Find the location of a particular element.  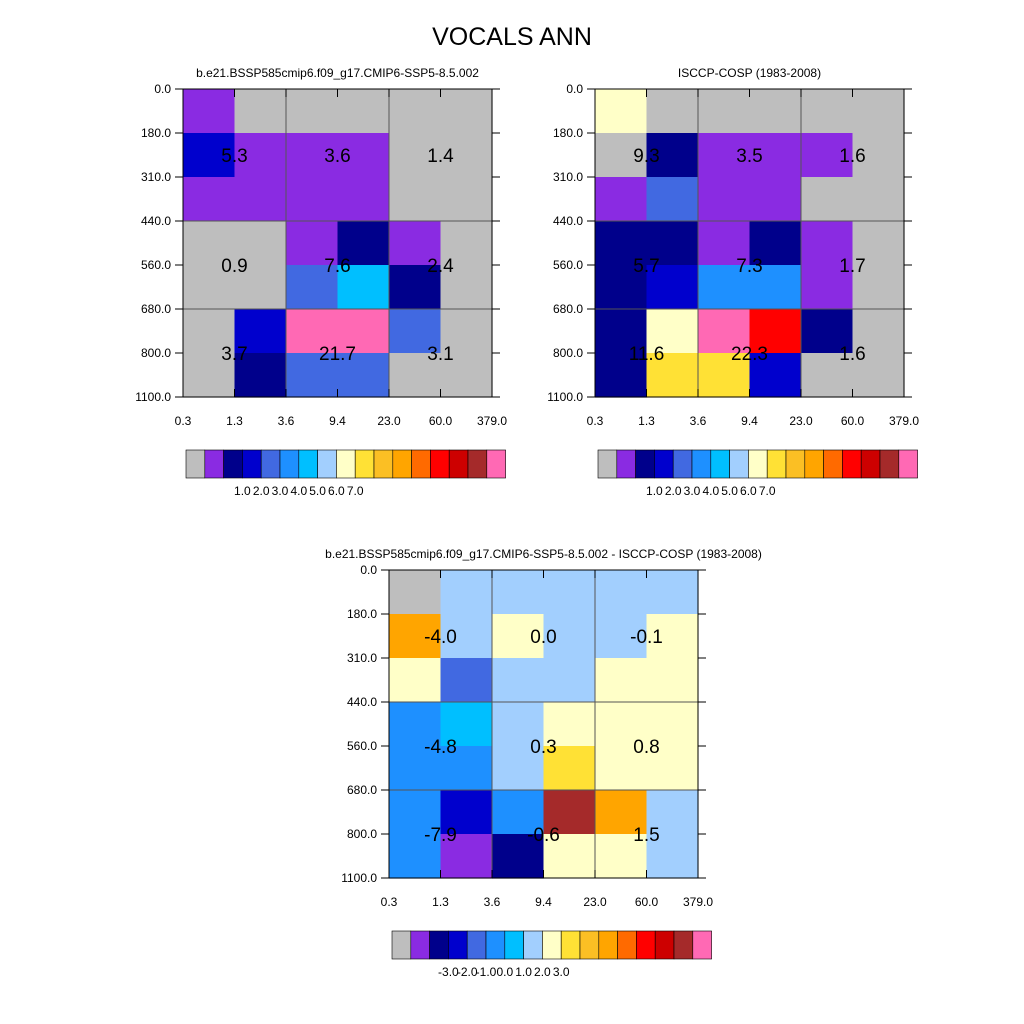

figure-title: VOCALS ANN is located at coordinates (512, 37).